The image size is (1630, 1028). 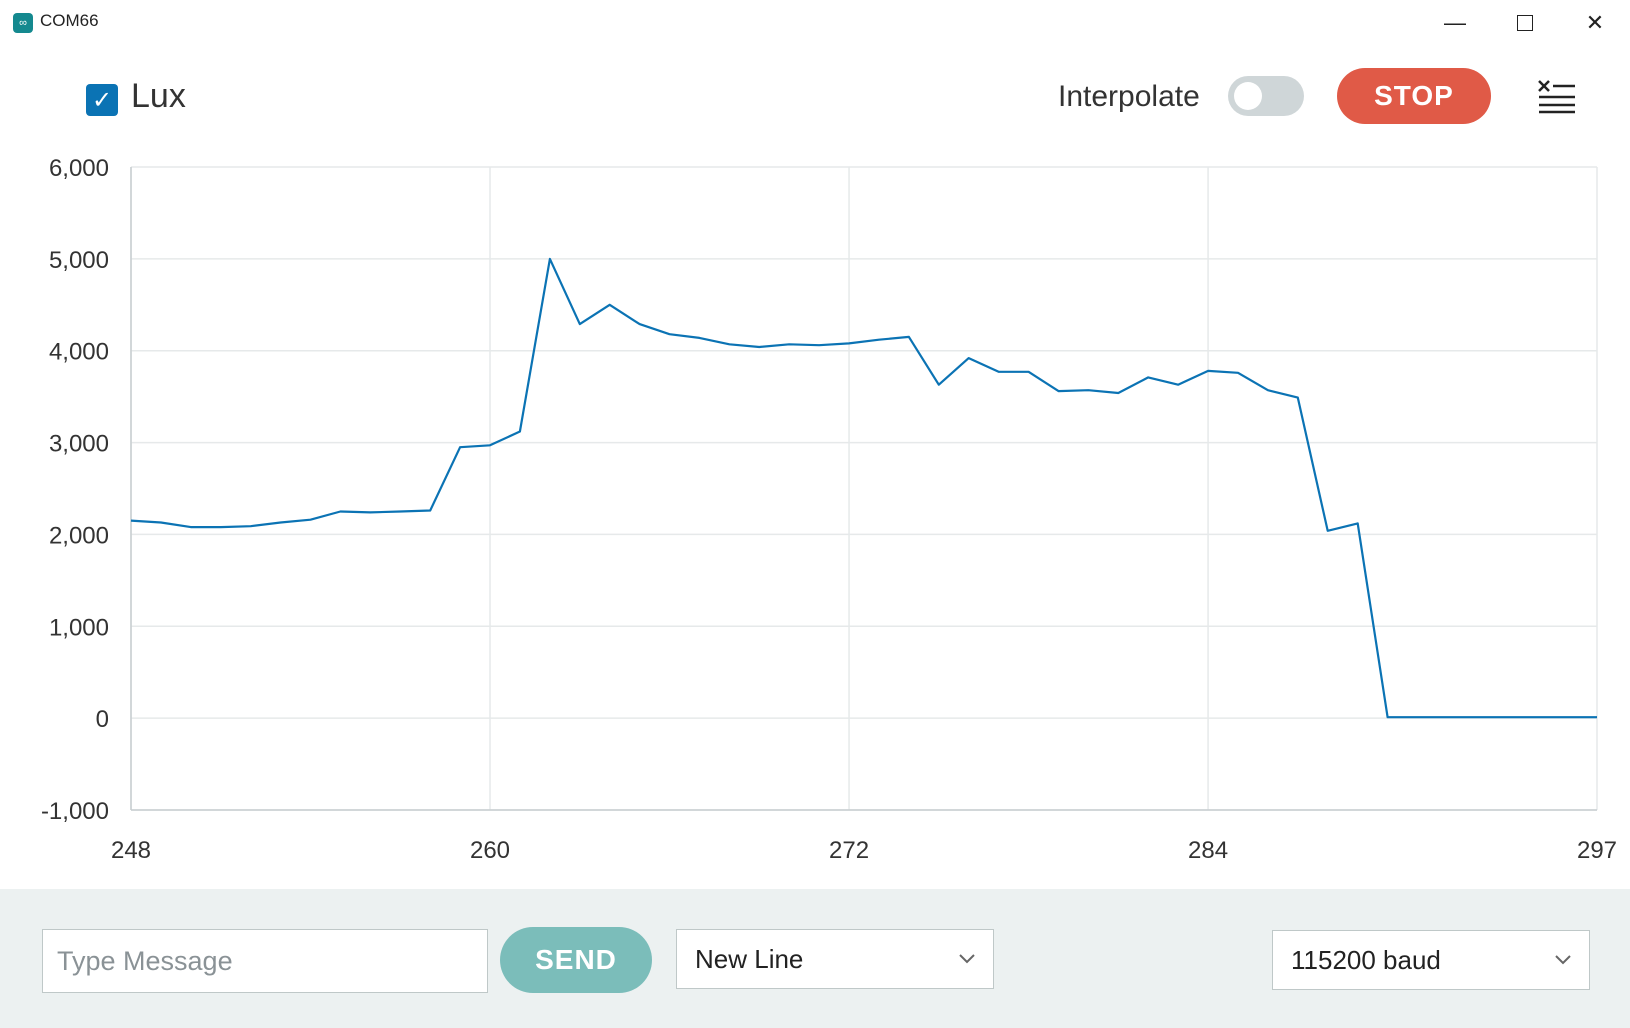 What do you see at coordinates (490, 850) in the screenshot?
I see `x-tick-label: 260` at bounding box center [490, 850].